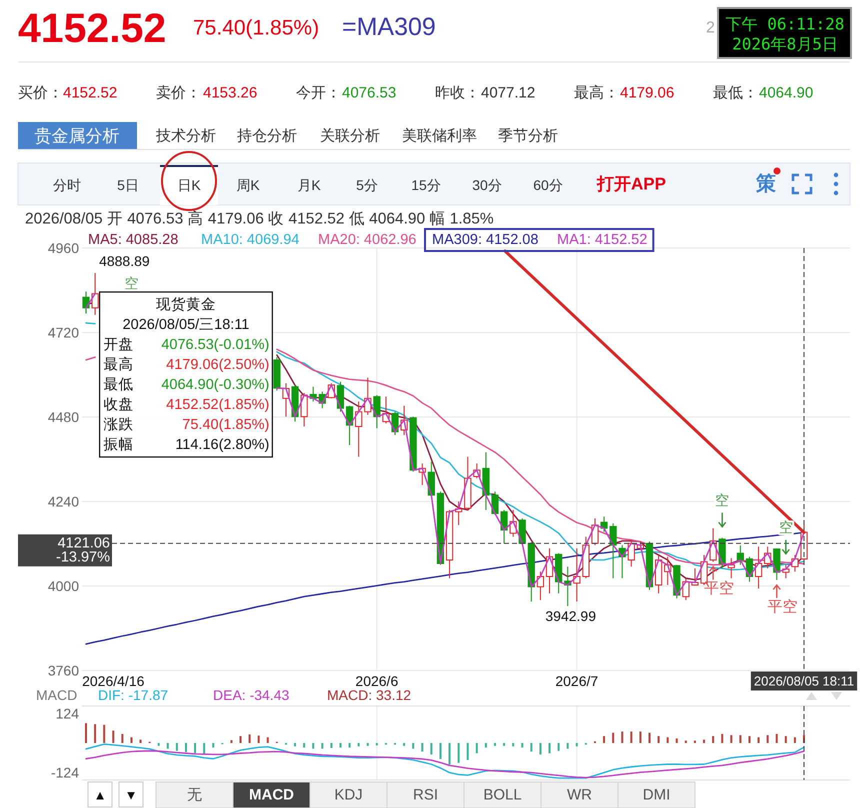  What do you see at coordinates (785, 24) in the screenshot?
I see `text: 下午 06:11:28` at bounding box center [785, 24].